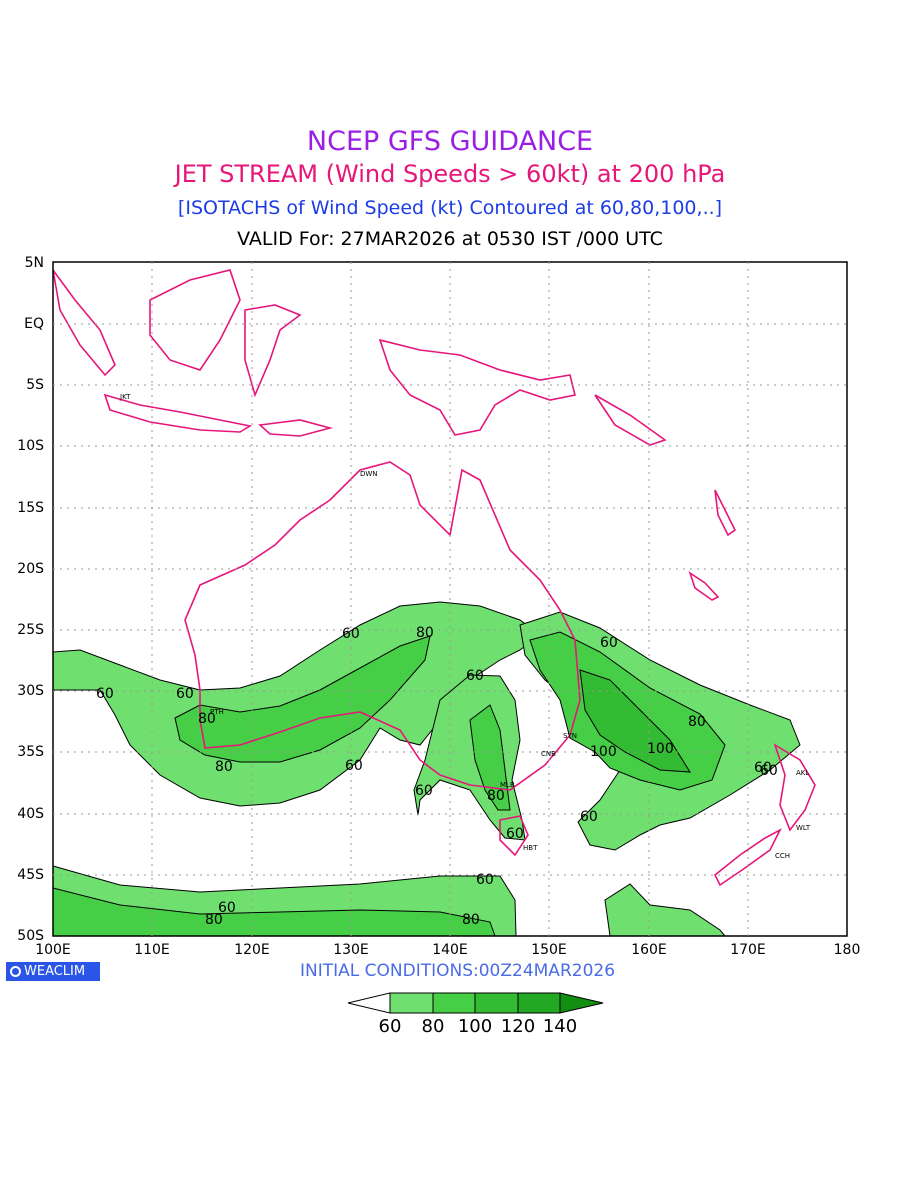 The image size is (900, 1200). I want to click on colorbar-under-triangle, so click(369, 1003).